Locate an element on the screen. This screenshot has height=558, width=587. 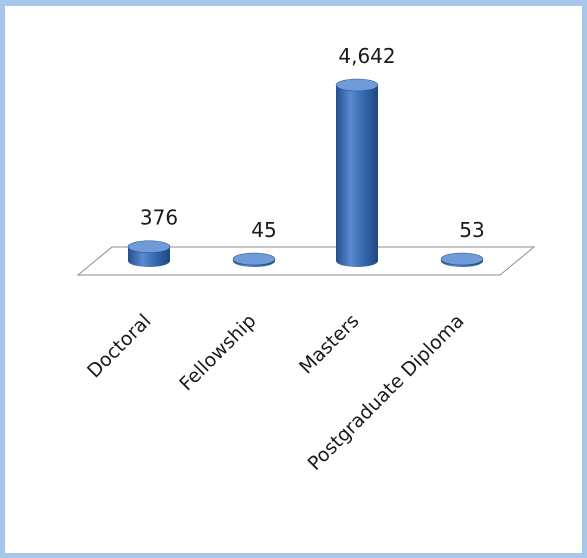
value-label-fellowship: 45 is located at coordinates (263, 230).